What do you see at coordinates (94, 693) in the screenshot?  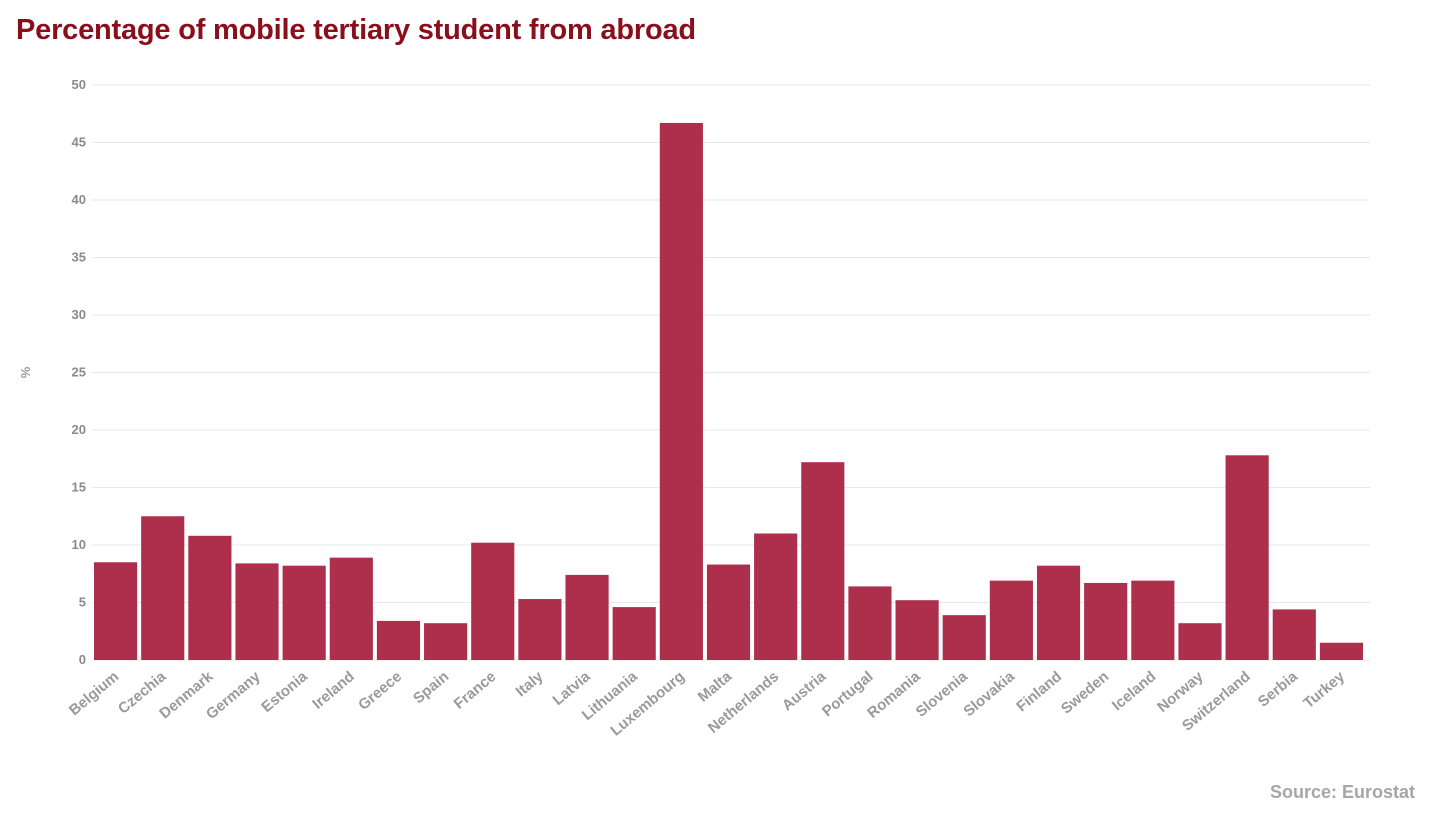 I see `x-tick-label: Belgium` at bounding box center [94, 693].